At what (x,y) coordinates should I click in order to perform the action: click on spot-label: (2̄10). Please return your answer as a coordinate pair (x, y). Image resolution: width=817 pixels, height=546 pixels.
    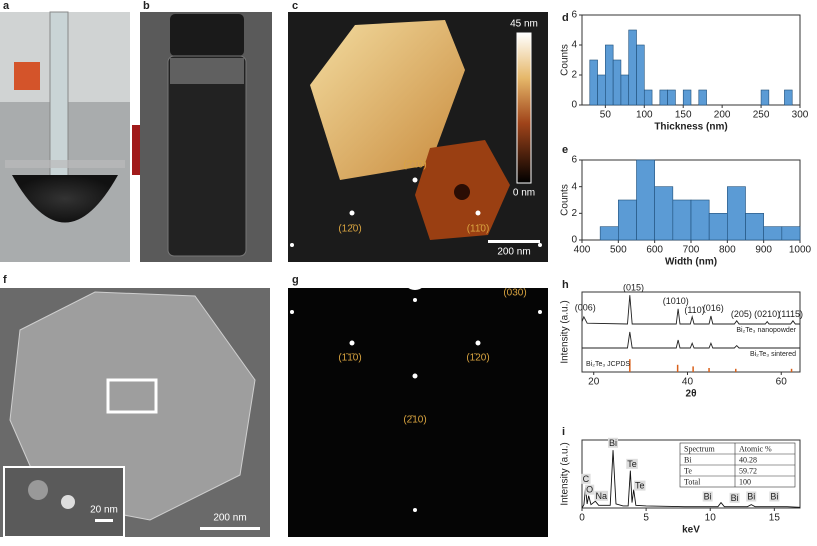
    Looking at the image, I should click on (414, 420).